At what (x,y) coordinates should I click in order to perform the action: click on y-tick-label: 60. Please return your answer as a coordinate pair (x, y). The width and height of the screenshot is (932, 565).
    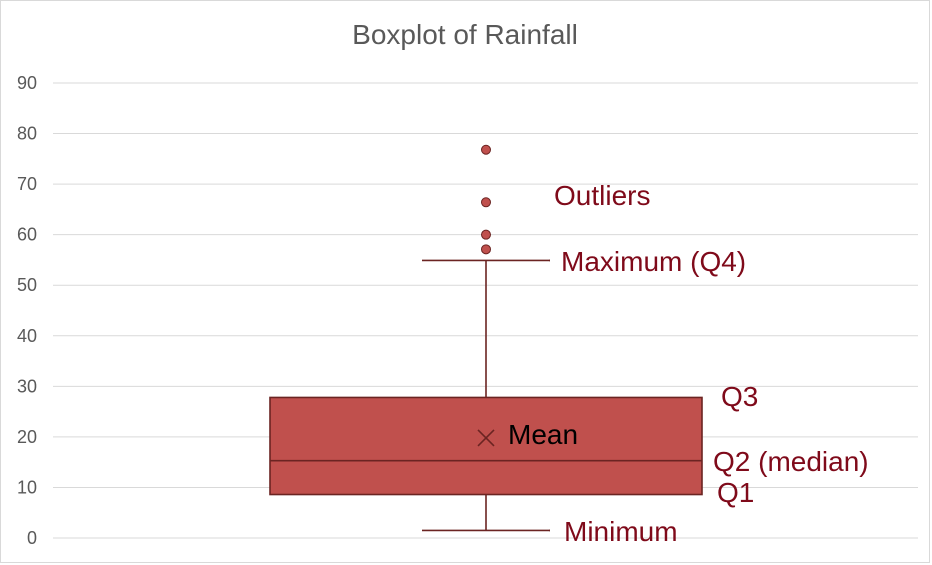
    Looking at the image, I should click on (27, 235).